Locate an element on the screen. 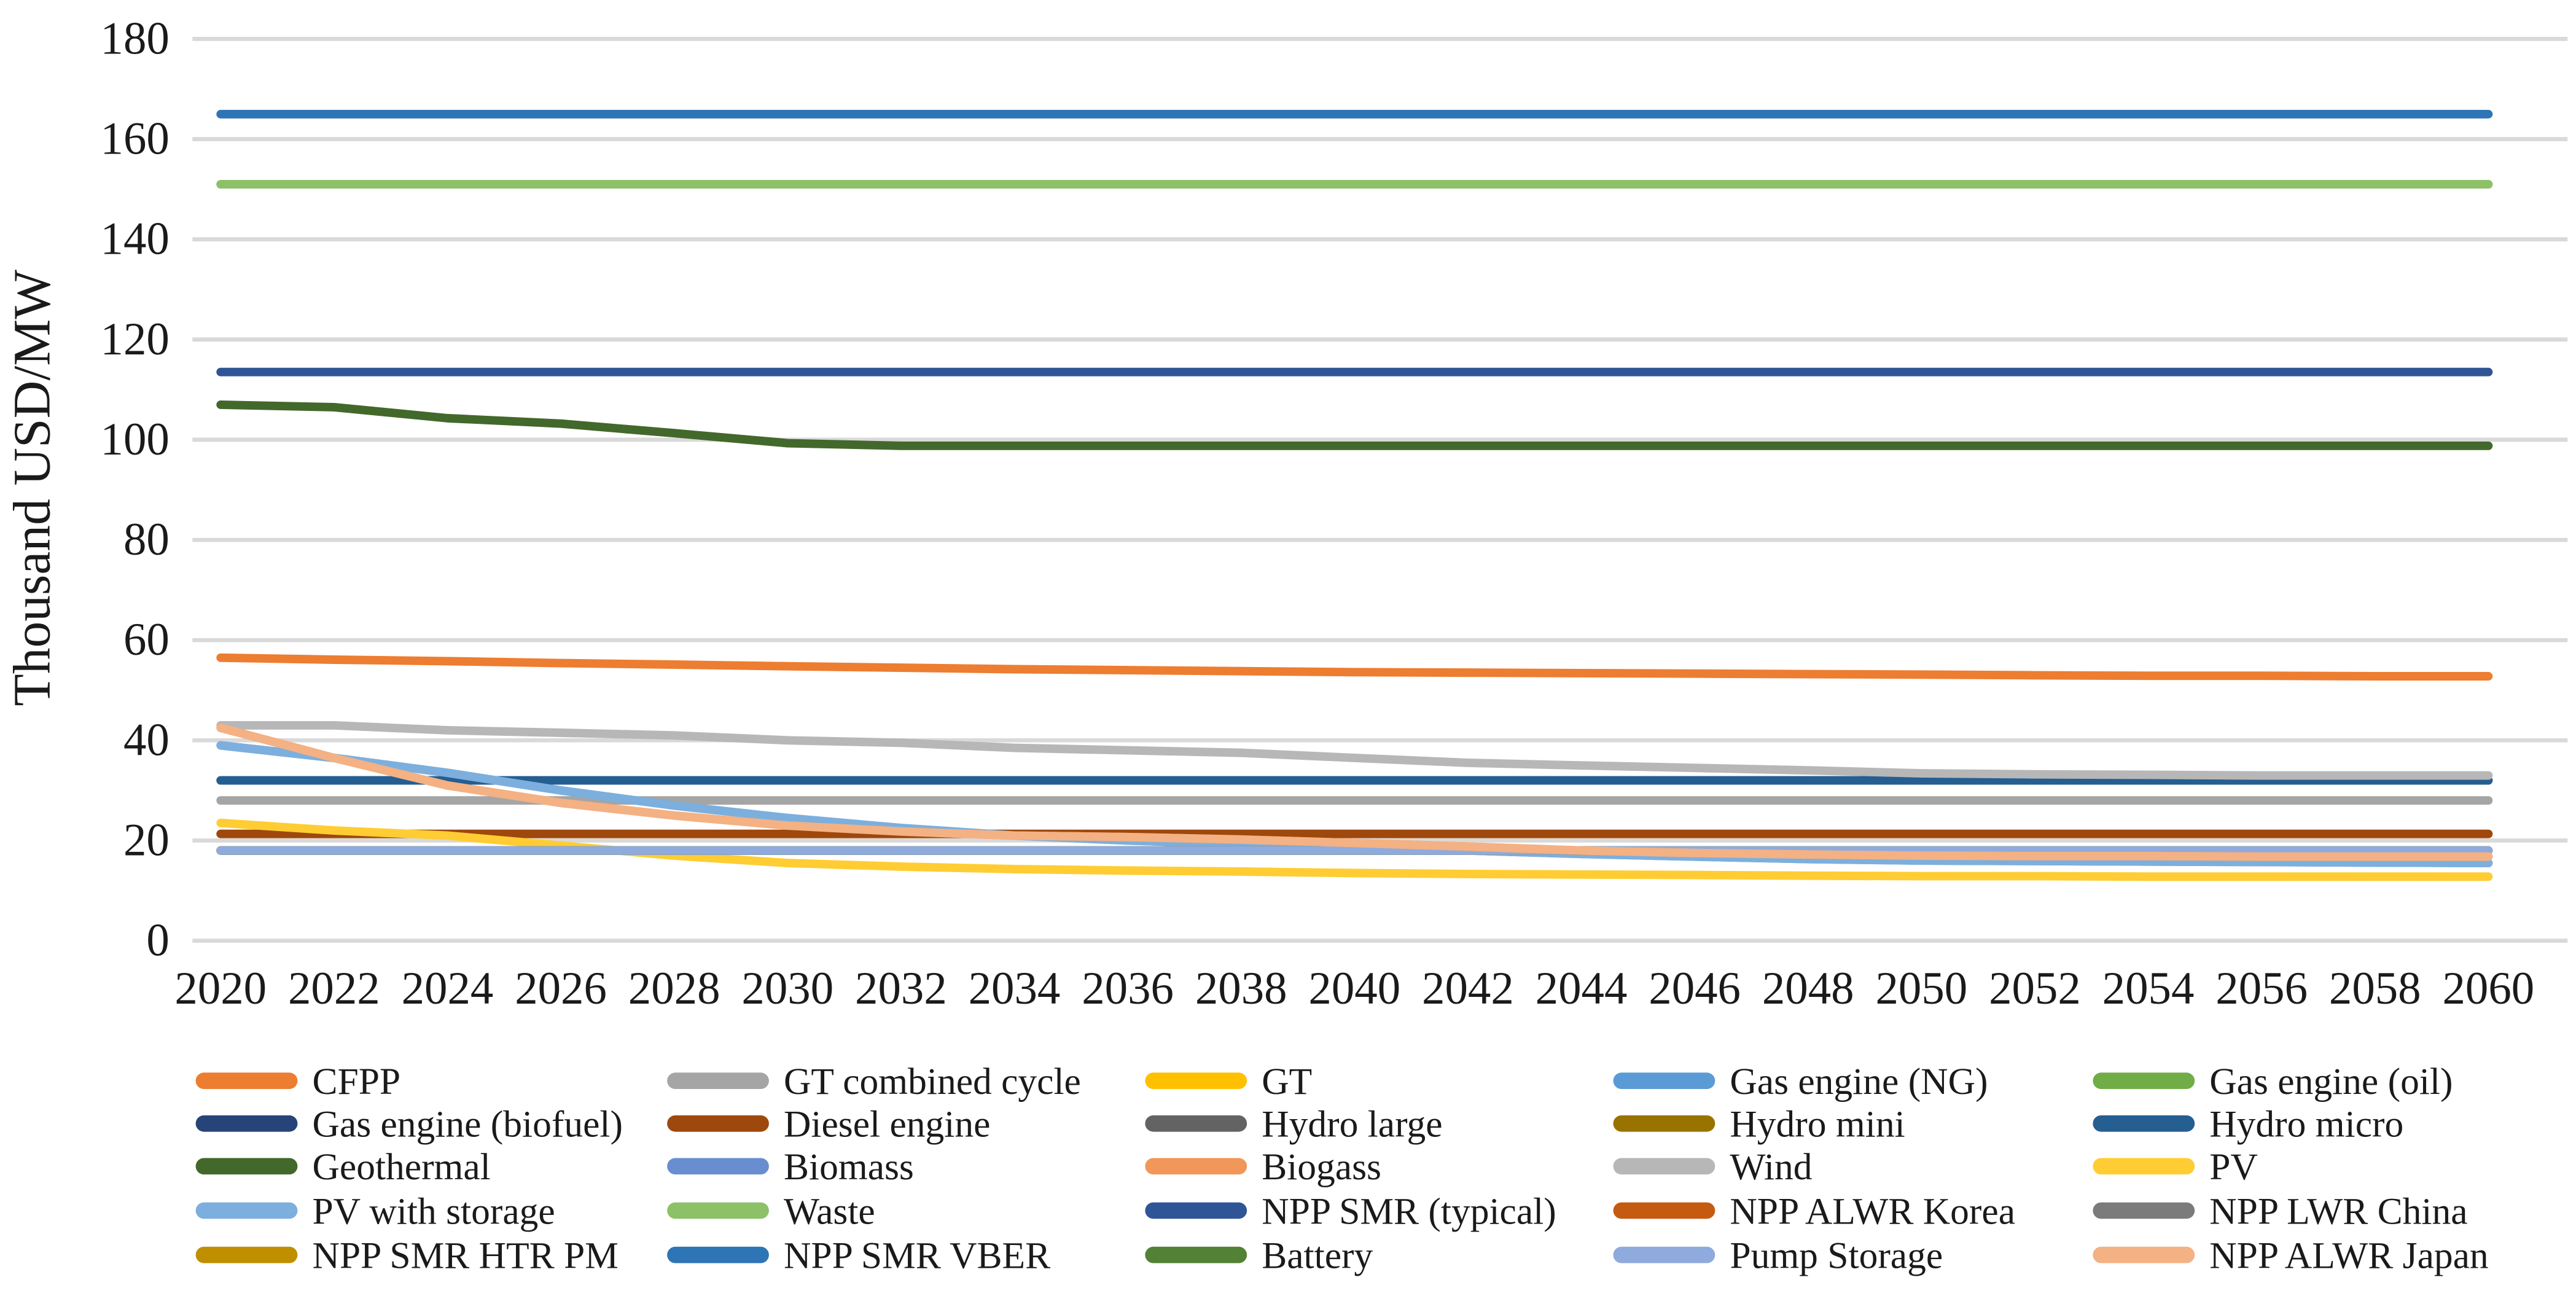  legend-label-gas-engine-biofuel: Gas engine (biofuel) is located at coordinates (467, 1125).